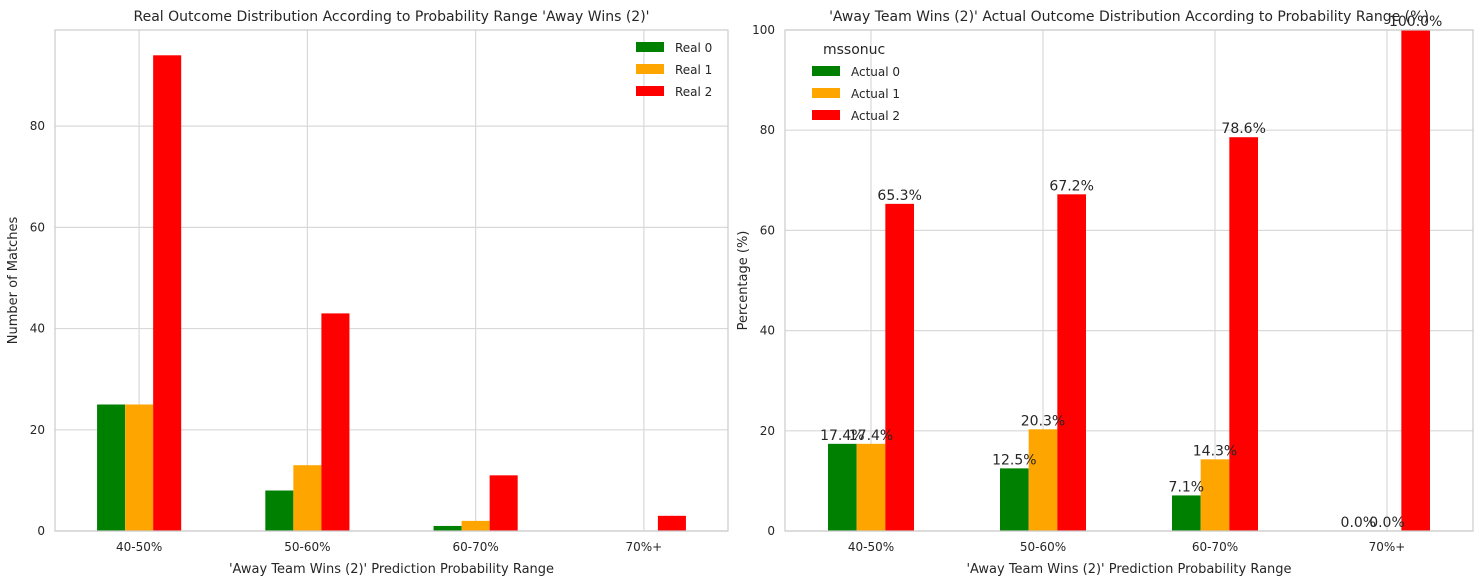  What do you see at coordinates (875, 116) in the screenshot?
I see `legend-entry: Actual 2` at bounding box center [875, 116].